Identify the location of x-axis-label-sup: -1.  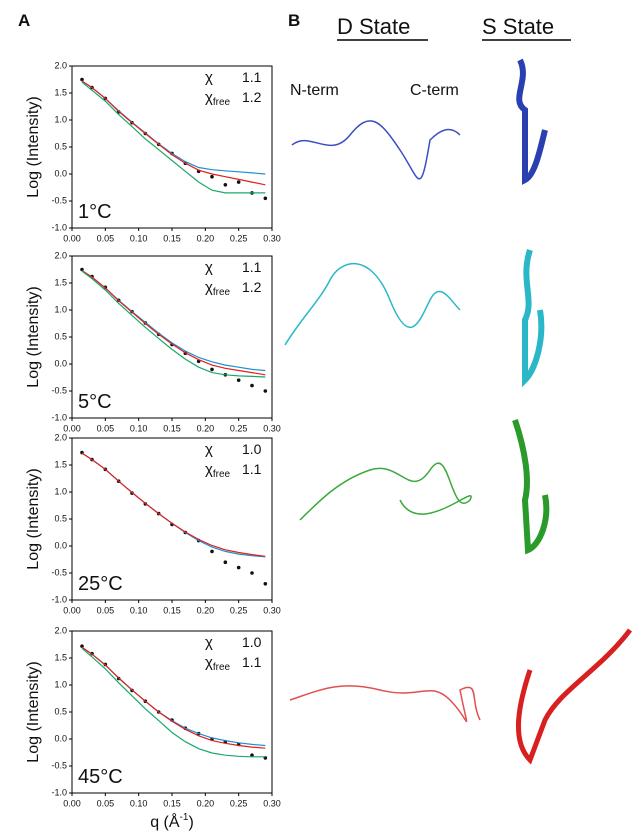
(184, 817).